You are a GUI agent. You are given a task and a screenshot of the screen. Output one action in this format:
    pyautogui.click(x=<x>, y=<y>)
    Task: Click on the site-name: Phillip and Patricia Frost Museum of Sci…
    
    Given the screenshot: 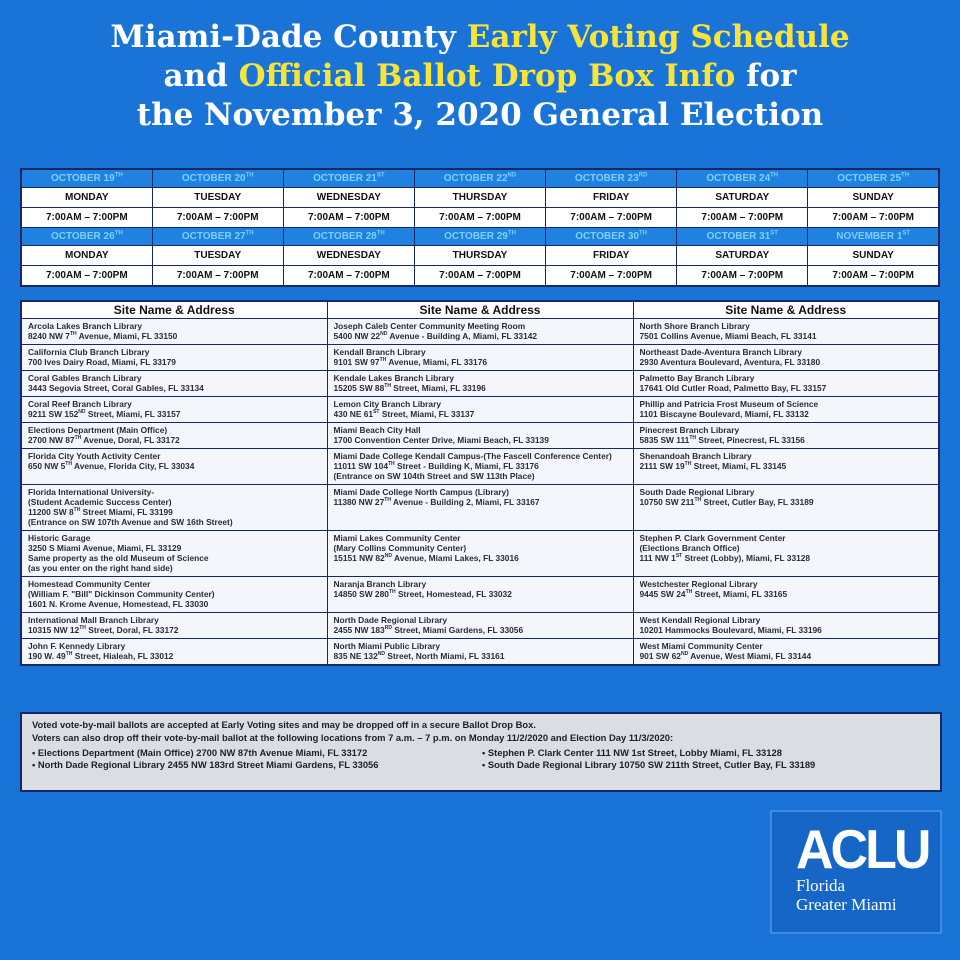 What is the action you would take?
    pyautogui.click(x=729, y=404)
    